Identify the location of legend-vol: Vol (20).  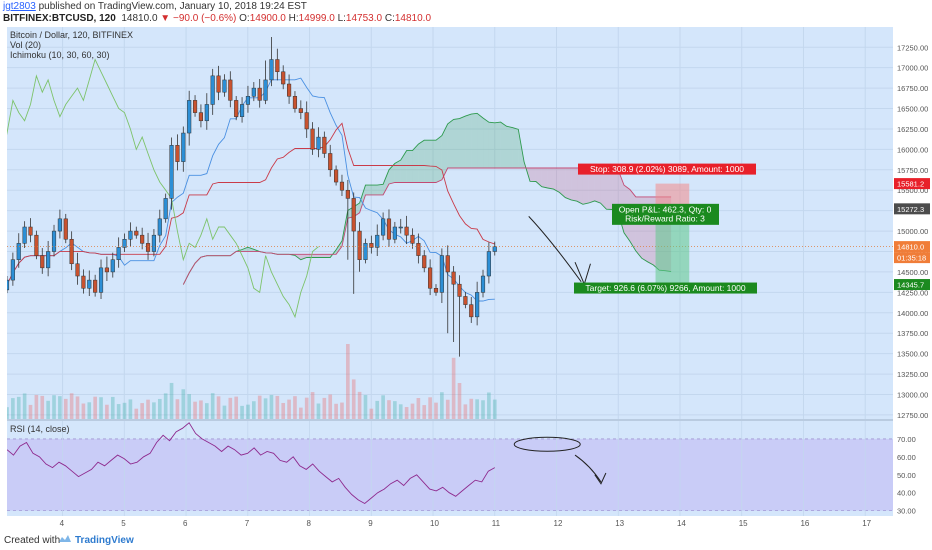
(25, 45).